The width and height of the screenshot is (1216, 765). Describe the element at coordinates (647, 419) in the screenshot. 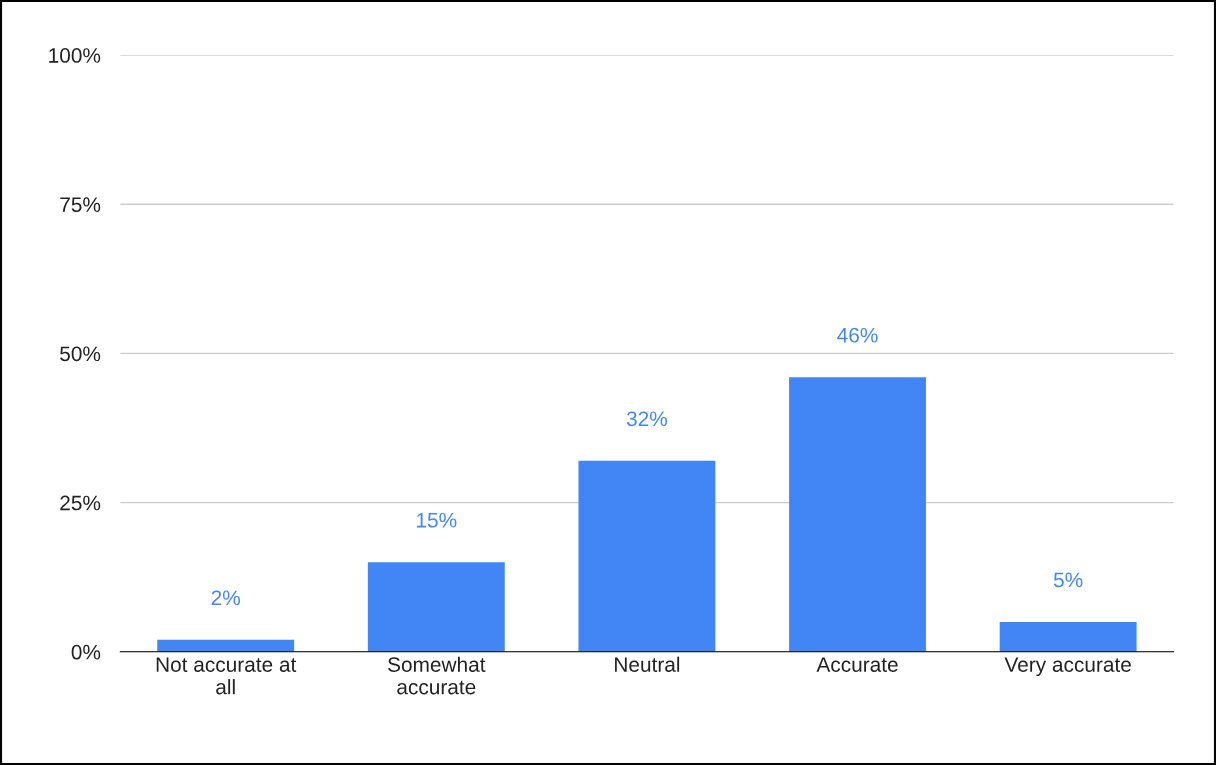

I see `data-label: 32%` at that location.